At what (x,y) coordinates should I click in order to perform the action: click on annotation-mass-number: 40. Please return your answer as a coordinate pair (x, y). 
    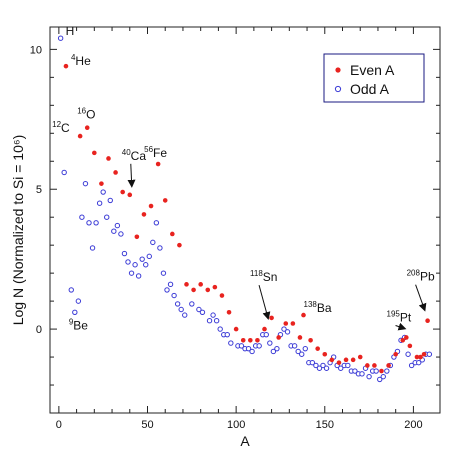
    Looking at the image, I should click on (126, 152).